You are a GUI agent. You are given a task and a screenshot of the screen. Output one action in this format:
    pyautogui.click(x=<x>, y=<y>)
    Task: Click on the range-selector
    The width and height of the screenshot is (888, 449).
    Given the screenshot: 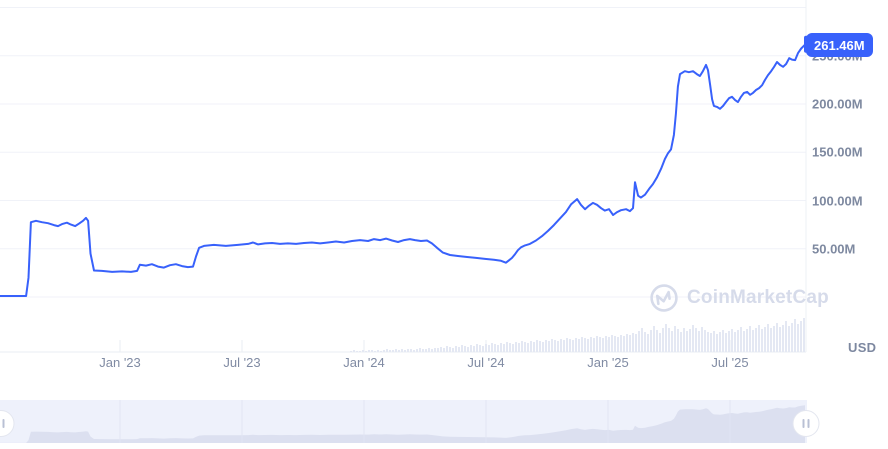 What is the action you would take?
    pyautogui.click(x=410, y=421)
    